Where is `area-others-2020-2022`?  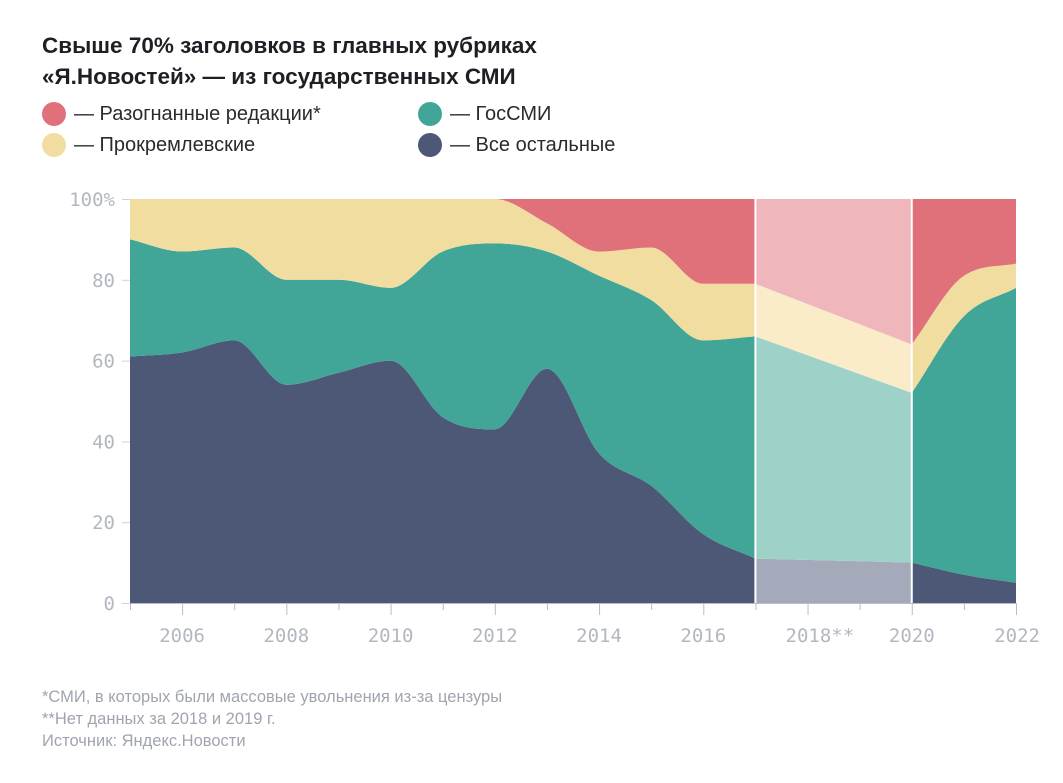
area-others-2020-2022 is located at coordinates (963, 582).